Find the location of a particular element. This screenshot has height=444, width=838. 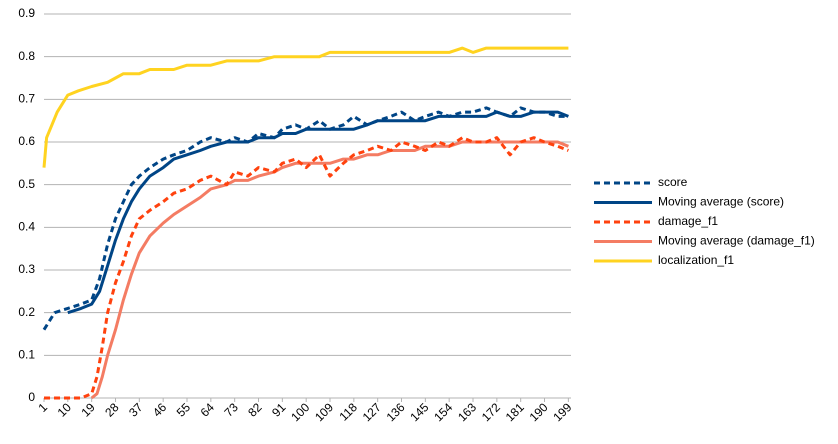

legend-label: Moving average (damage_f1) is located at coordinates (736, 241).